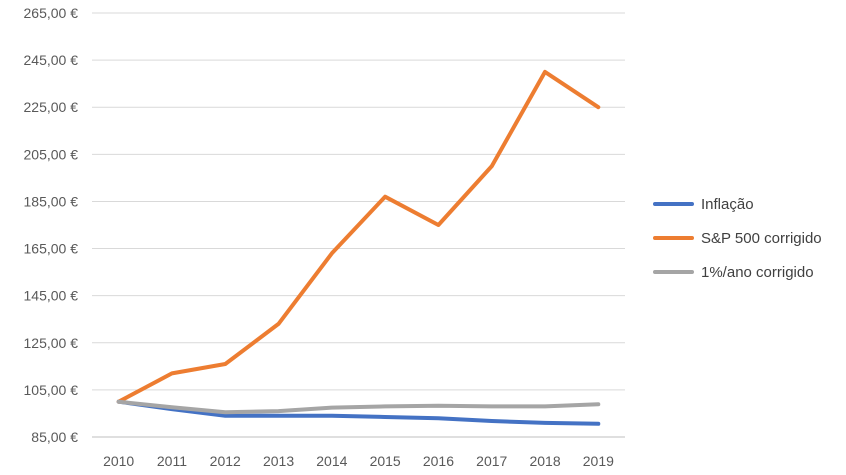  What do you see at coordinates (598, 461) in the screenshot?
I see `x-tick-label: 2019` at bounding box center [598, 461].